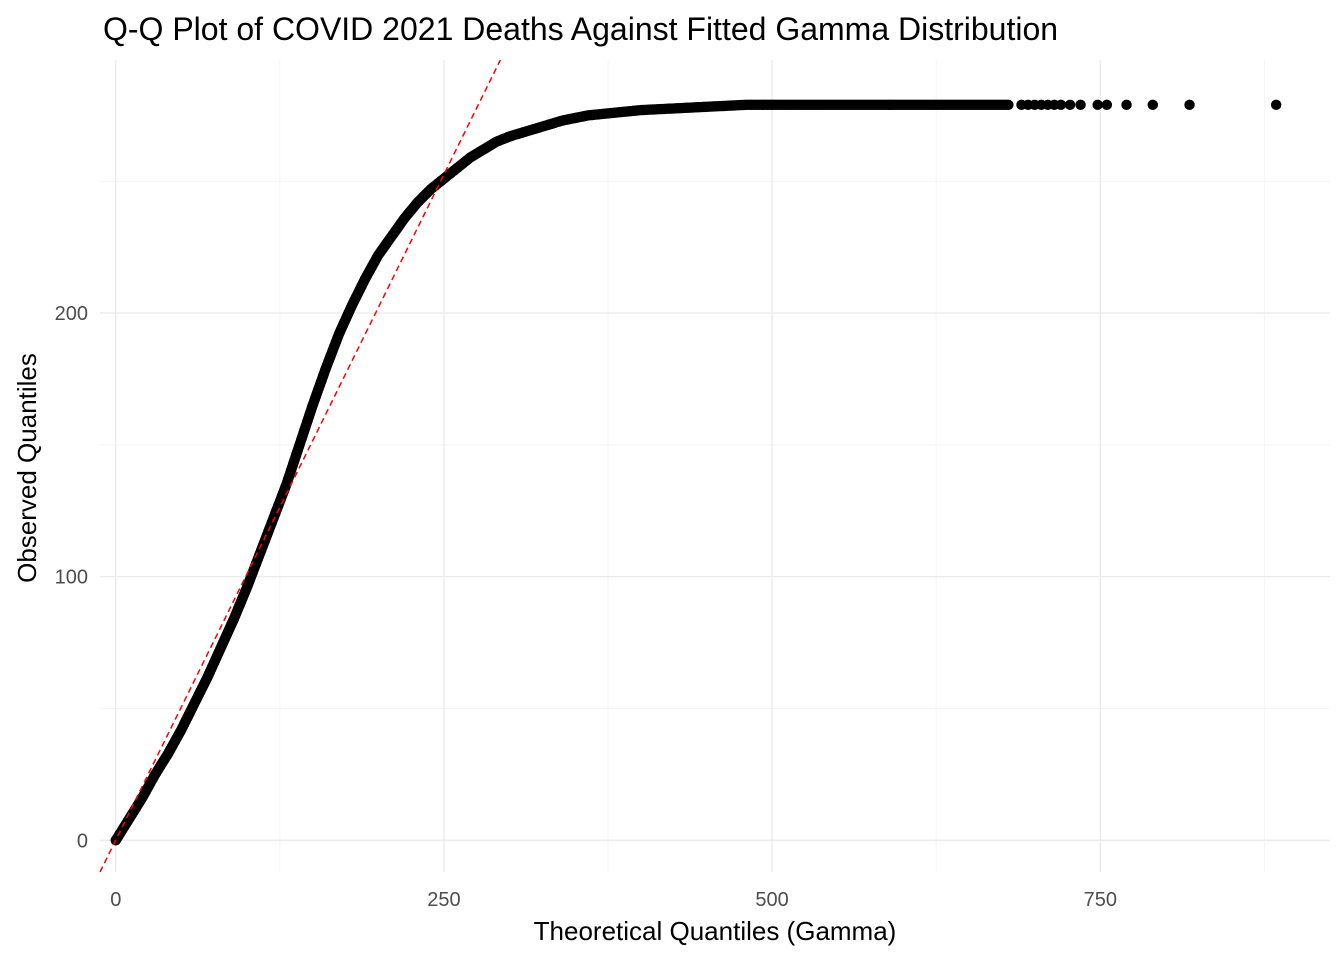 The image size is (1344, 960). What do you see at coordinates (71, 314) in the screenshot?
I see `y-tick-label: 200` at bounding box center [71, 314].